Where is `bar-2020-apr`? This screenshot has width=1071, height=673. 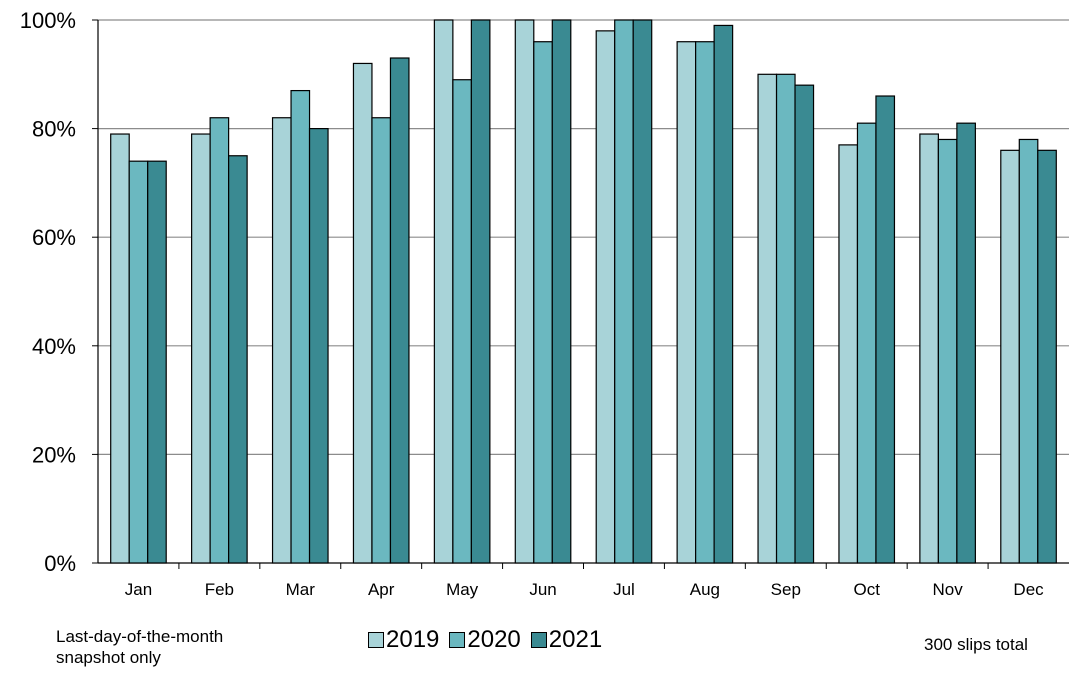 bar-2020-apr is located at coordinates (381, 340).